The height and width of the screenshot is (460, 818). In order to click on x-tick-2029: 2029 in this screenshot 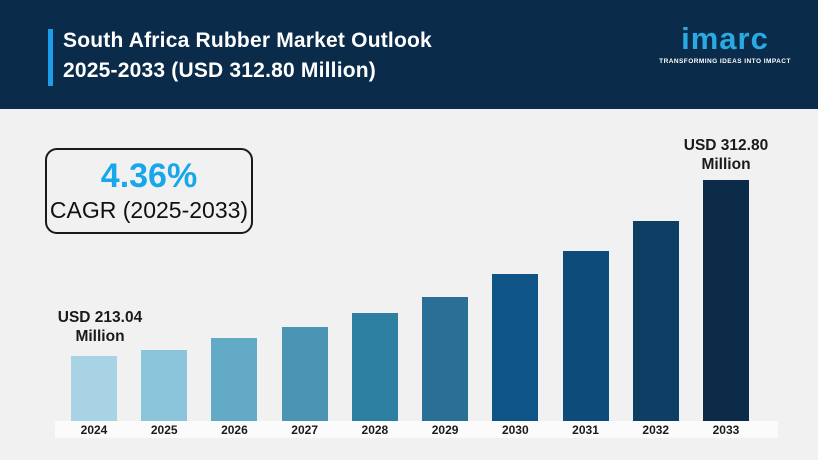, I will do `click(445, 430)`.